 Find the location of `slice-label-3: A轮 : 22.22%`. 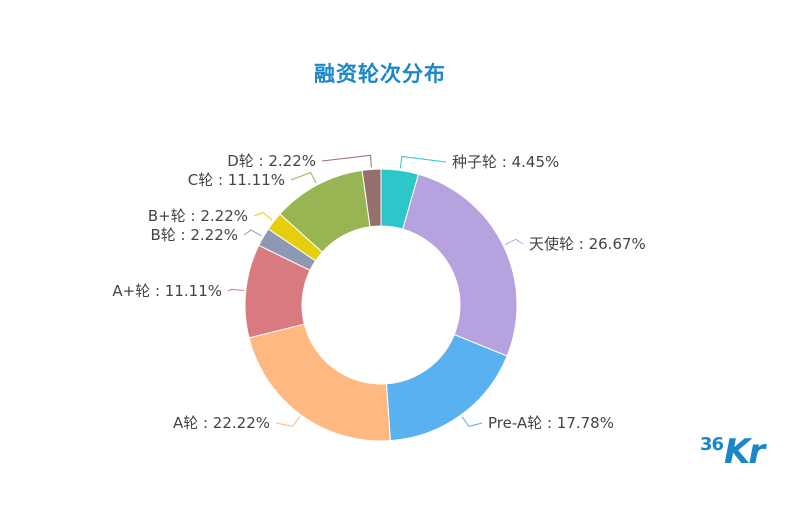

slice-label-3: A轮 : 22.22% is located at coordinates (221, 423).